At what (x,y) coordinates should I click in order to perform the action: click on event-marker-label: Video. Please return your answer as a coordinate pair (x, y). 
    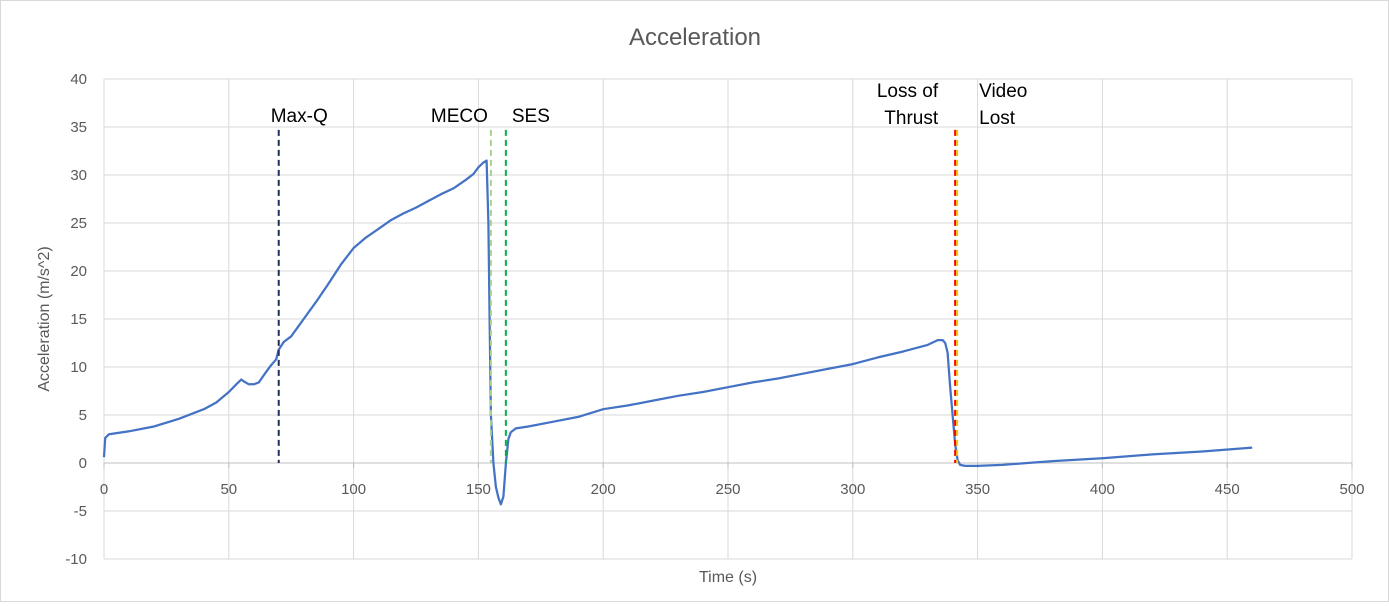
    Looking at the image, I should click on (1003, 91).